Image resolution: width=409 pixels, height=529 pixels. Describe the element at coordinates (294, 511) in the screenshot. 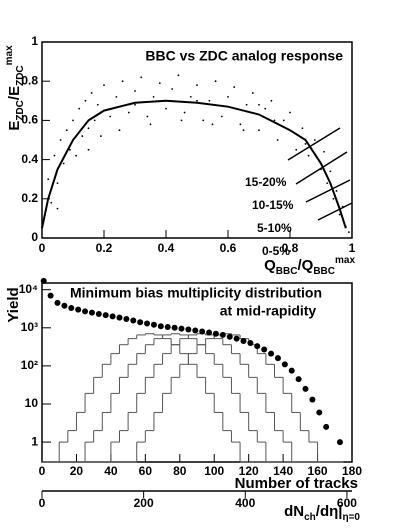

I see `x2-axis-label-part: dN` at that location.